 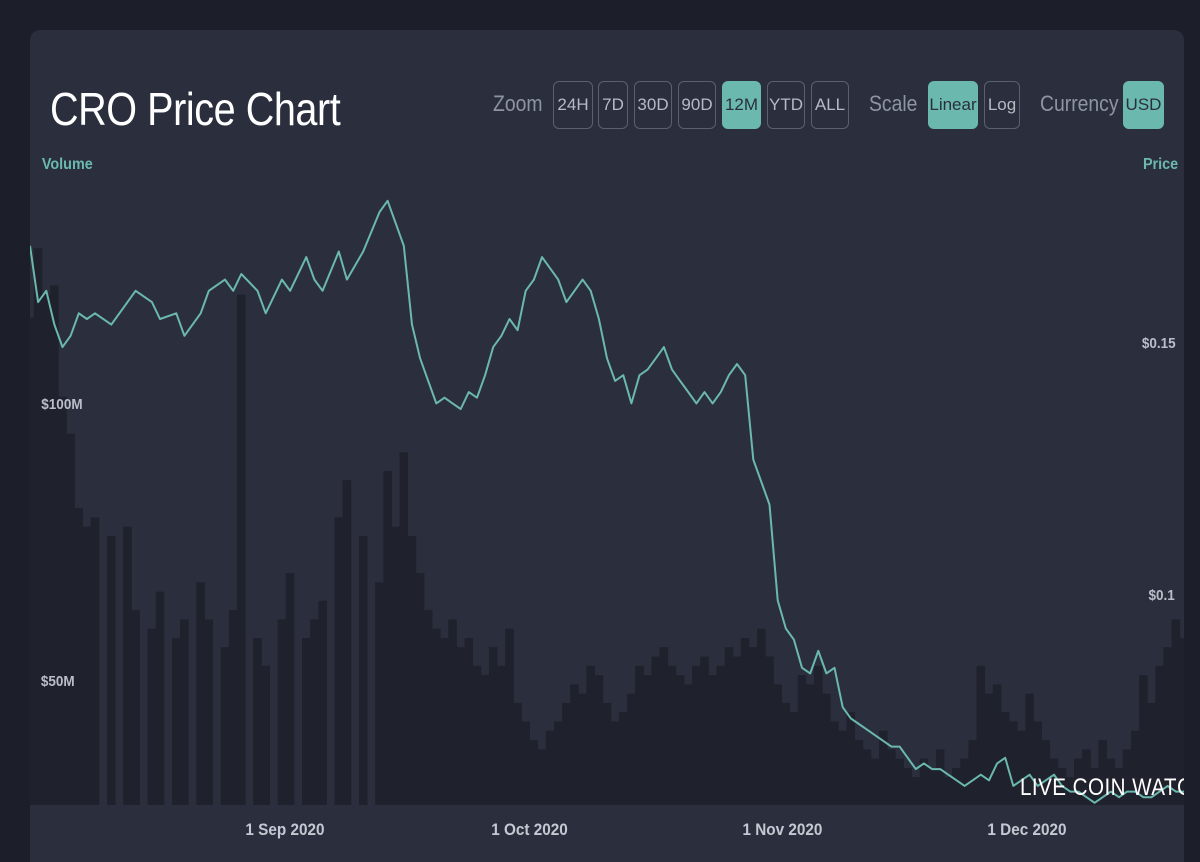 What do you see at coordinates (573, 105) in the screenshot?
I see `zoom-button-24h: 24H` at bounding box center [573, 105].